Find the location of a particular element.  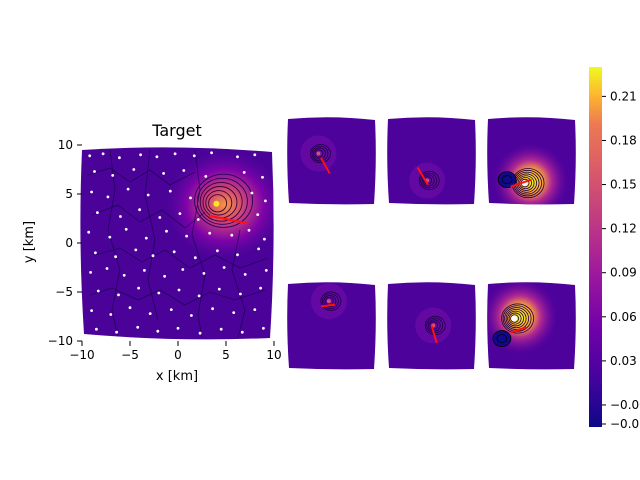

main-map is located at coordinates (177, 243).